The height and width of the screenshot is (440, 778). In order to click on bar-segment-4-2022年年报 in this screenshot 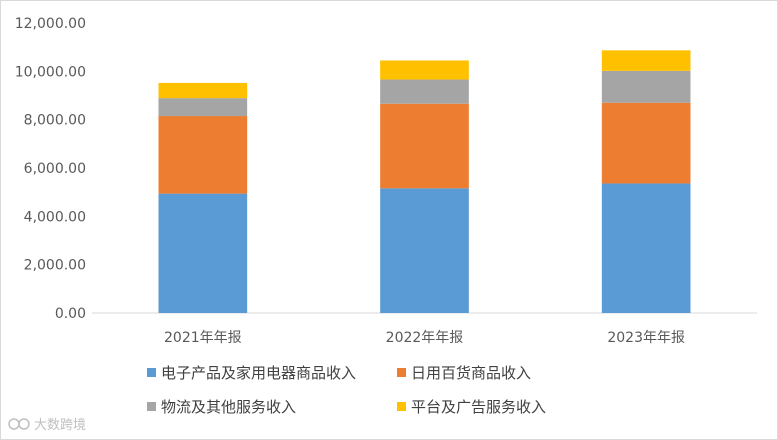, I will do `click(424, 70)`.